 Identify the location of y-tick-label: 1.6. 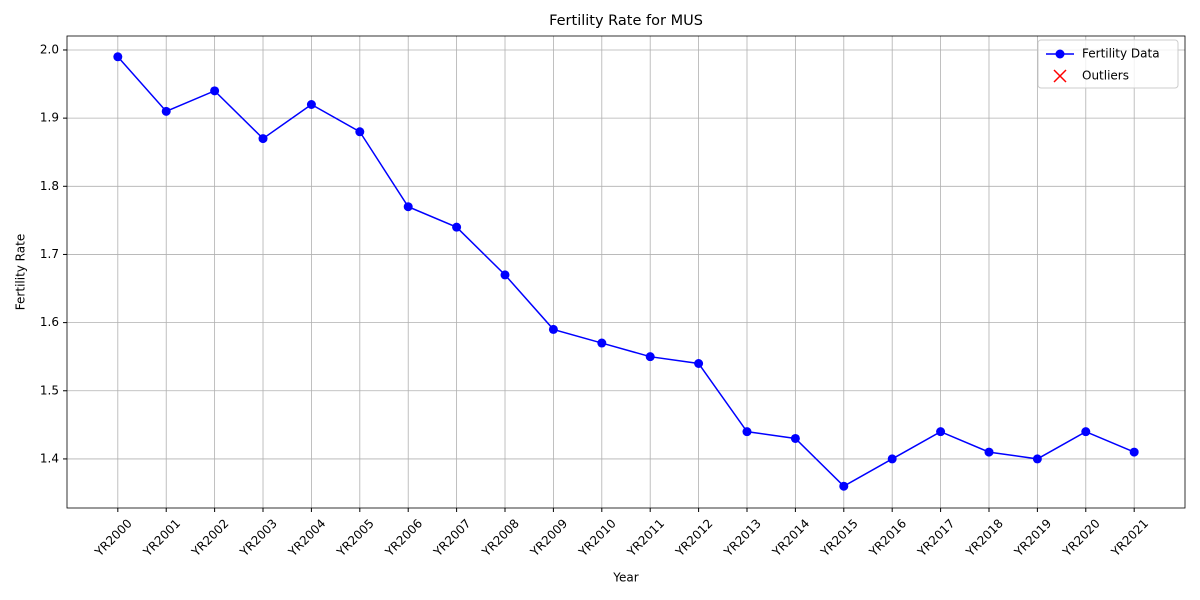
(49, 322).